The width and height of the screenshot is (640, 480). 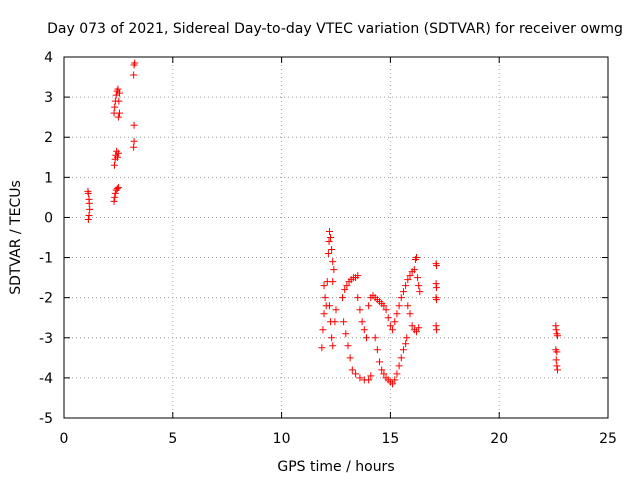 I want to click on x-tick-label: 5, so click(x=172, y=439).